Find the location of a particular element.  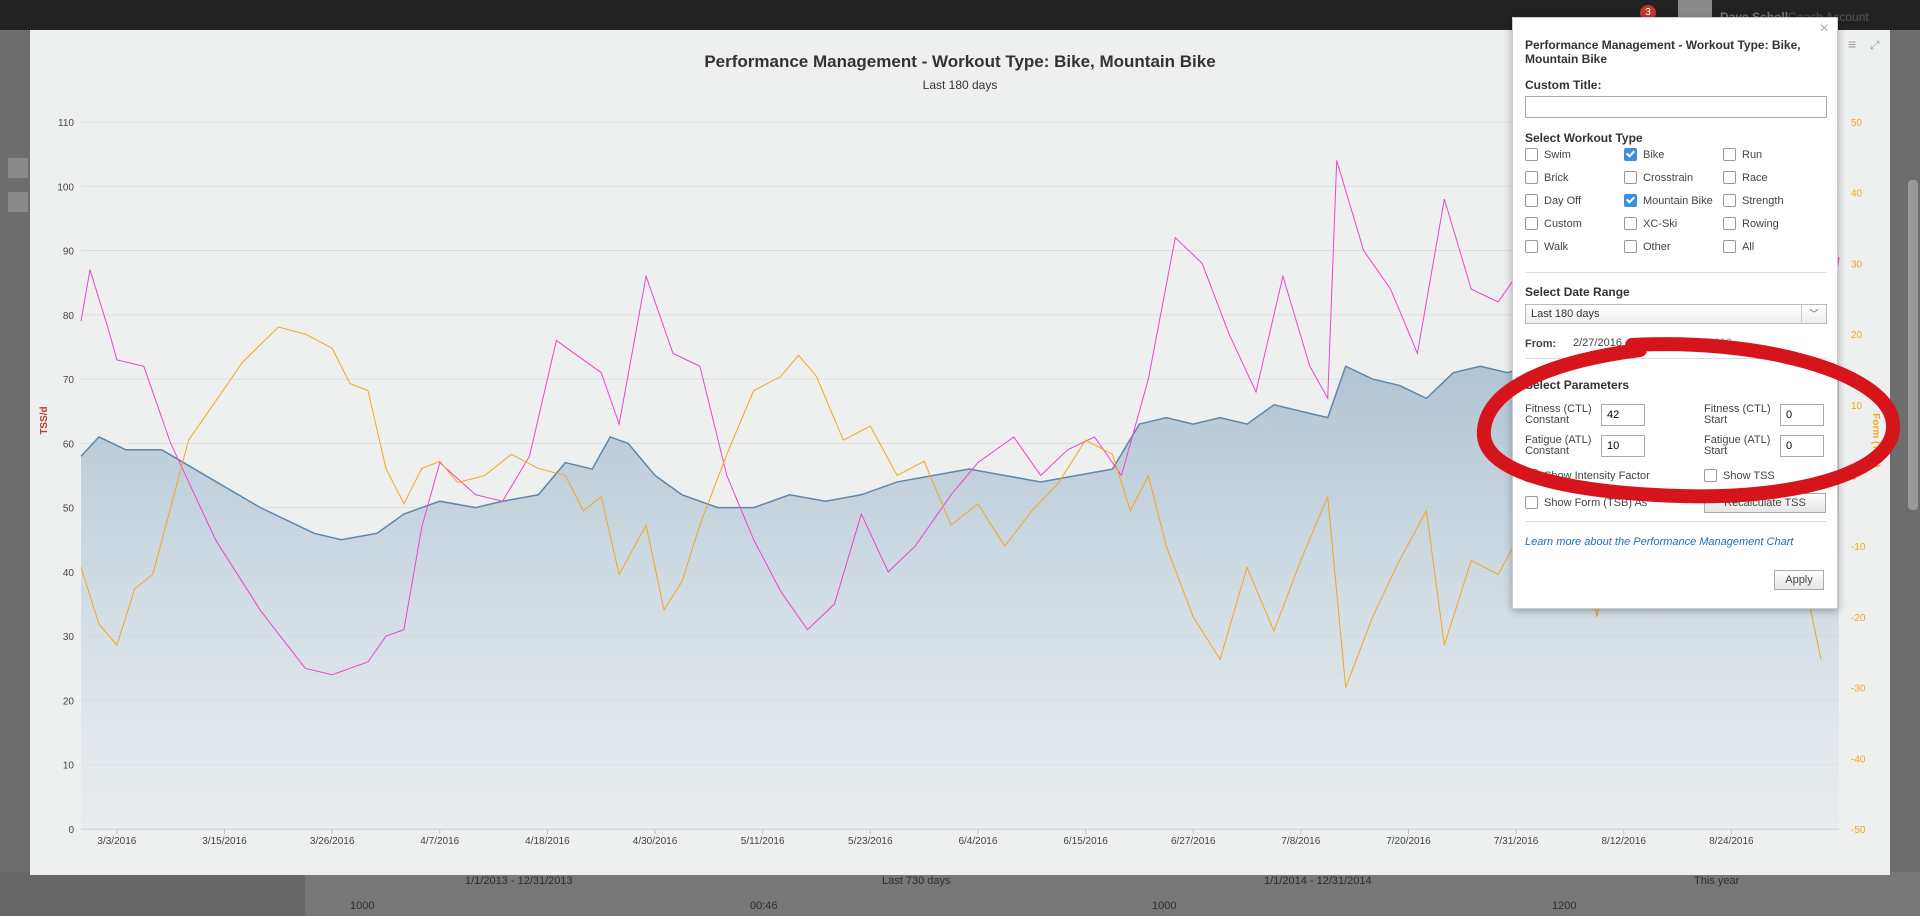

y2-tick-label: 30 is located at coordinates (1857, 264).